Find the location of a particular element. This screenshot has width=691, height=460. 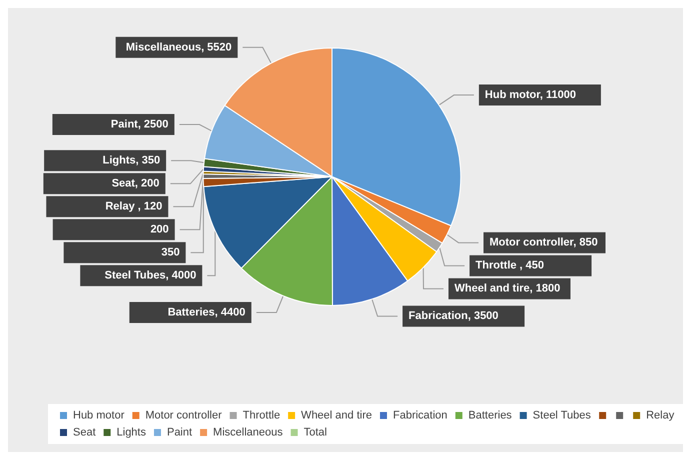

legend-label: Miscellaneous is located at coordinates (248, 432).